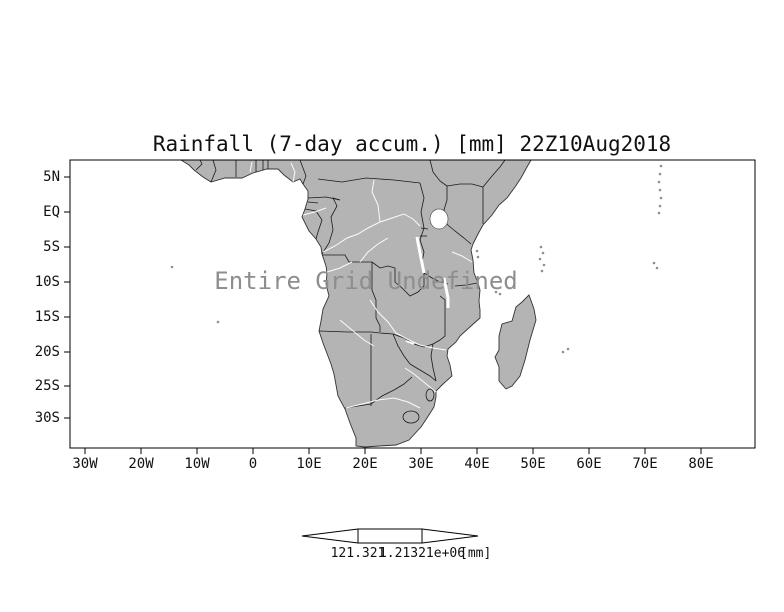  I want to click on x-axis-label-10w: 10W, so click(197, 464).